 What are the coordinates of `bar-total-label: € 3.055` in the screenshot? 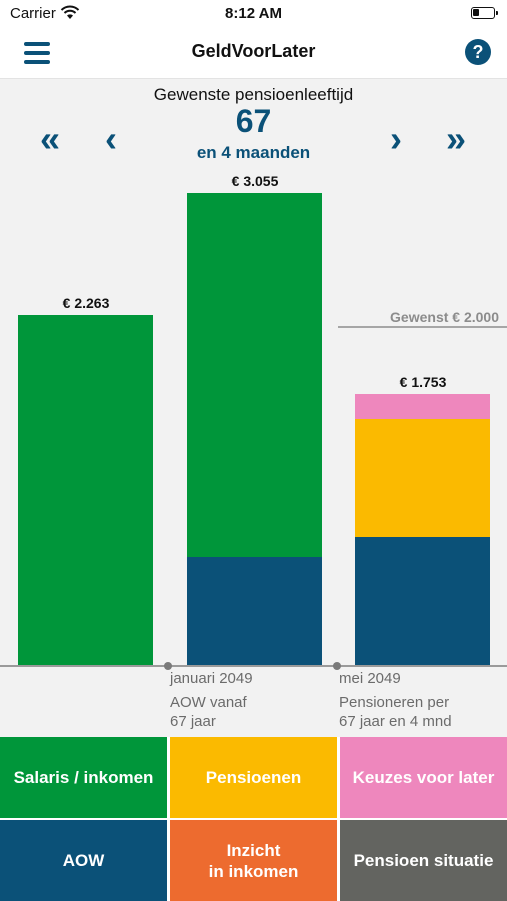 It's located at (255, 181).